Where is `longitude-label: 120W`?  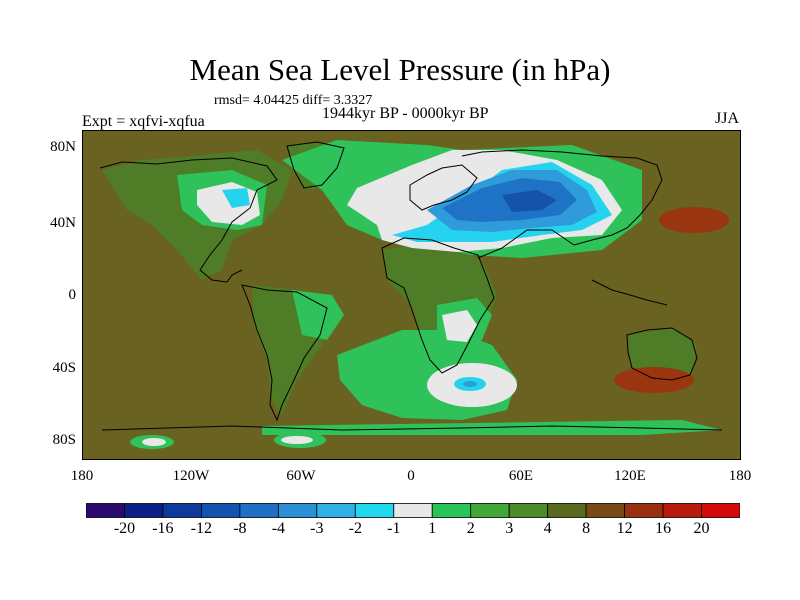 longitude-label: 120W is located at coordinates (191, 476).